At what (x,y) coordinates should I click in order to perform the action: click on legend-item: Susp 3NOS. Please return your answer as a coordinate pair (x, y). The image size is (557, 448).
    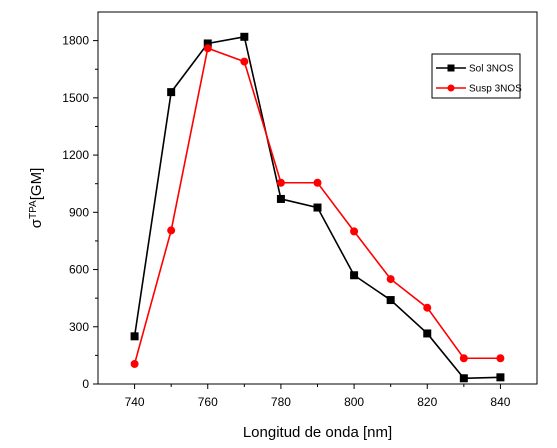
    Looking at the image, I should click on (479, 89).